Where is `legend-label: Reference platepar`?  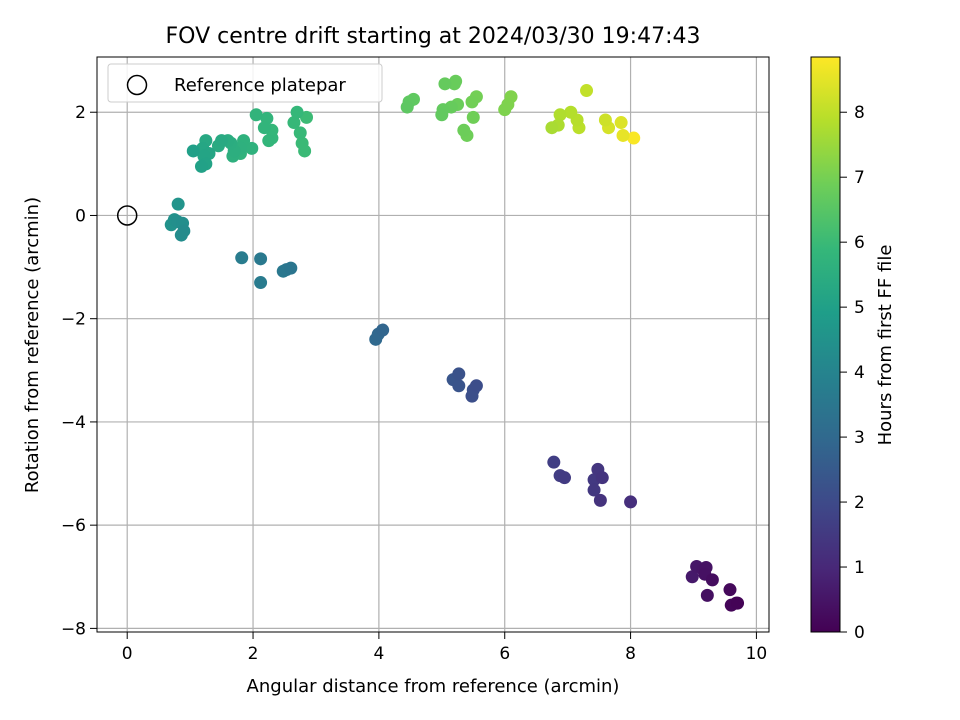
legend-label: Reference platepar is located at coordinates (260, 85).